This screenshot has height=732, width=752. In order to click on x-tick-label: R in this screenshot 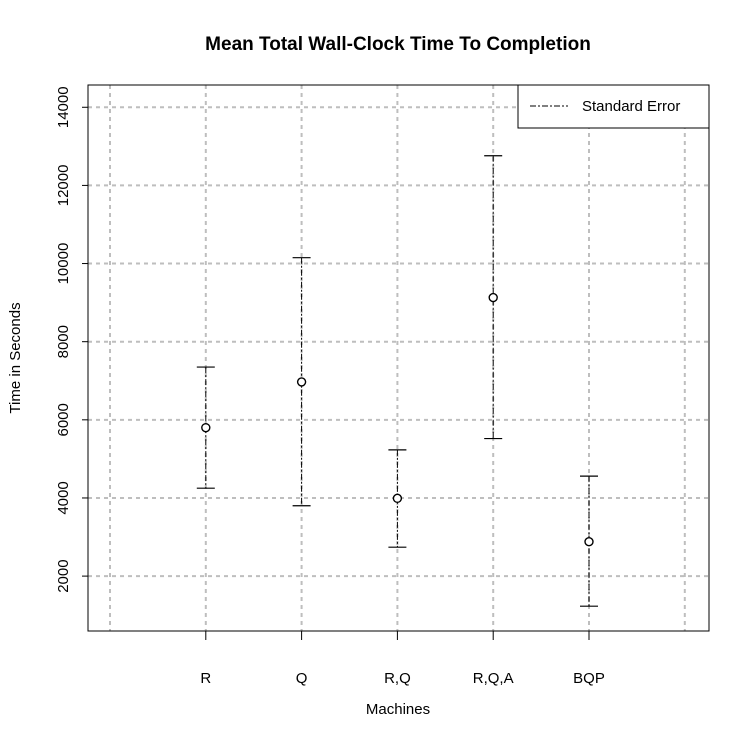, I will do `click(205, 678)`.